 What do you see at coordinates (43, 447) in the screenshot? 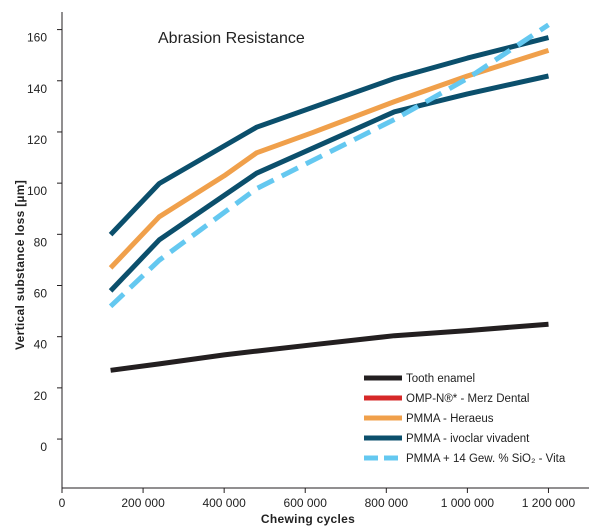
I see `y-tick-label: 0` at bounding box center [43, 447].